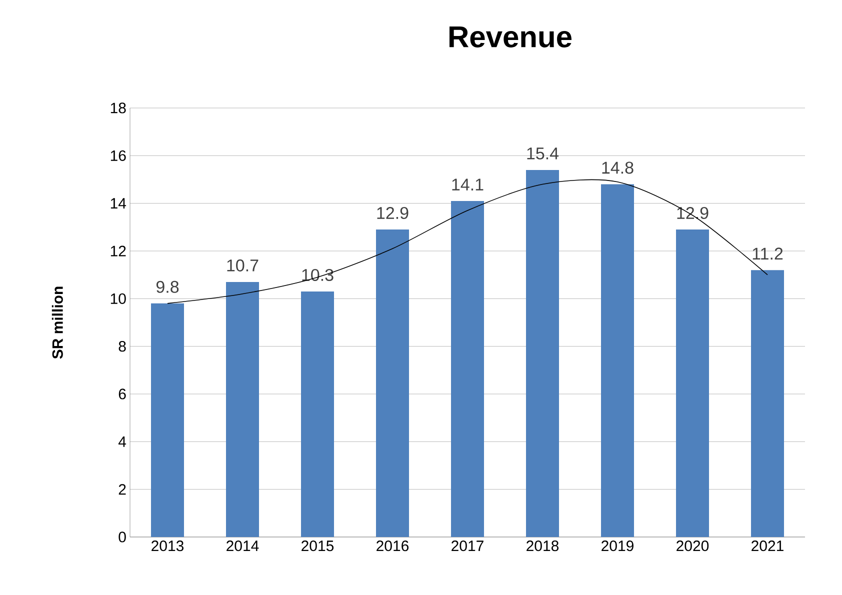 Image resolution: width=842 pixels, height=595 pixels. Describe the element at coordinates (618, 546) in the screenshot. I see `x-tick-label: 2019` at that location.